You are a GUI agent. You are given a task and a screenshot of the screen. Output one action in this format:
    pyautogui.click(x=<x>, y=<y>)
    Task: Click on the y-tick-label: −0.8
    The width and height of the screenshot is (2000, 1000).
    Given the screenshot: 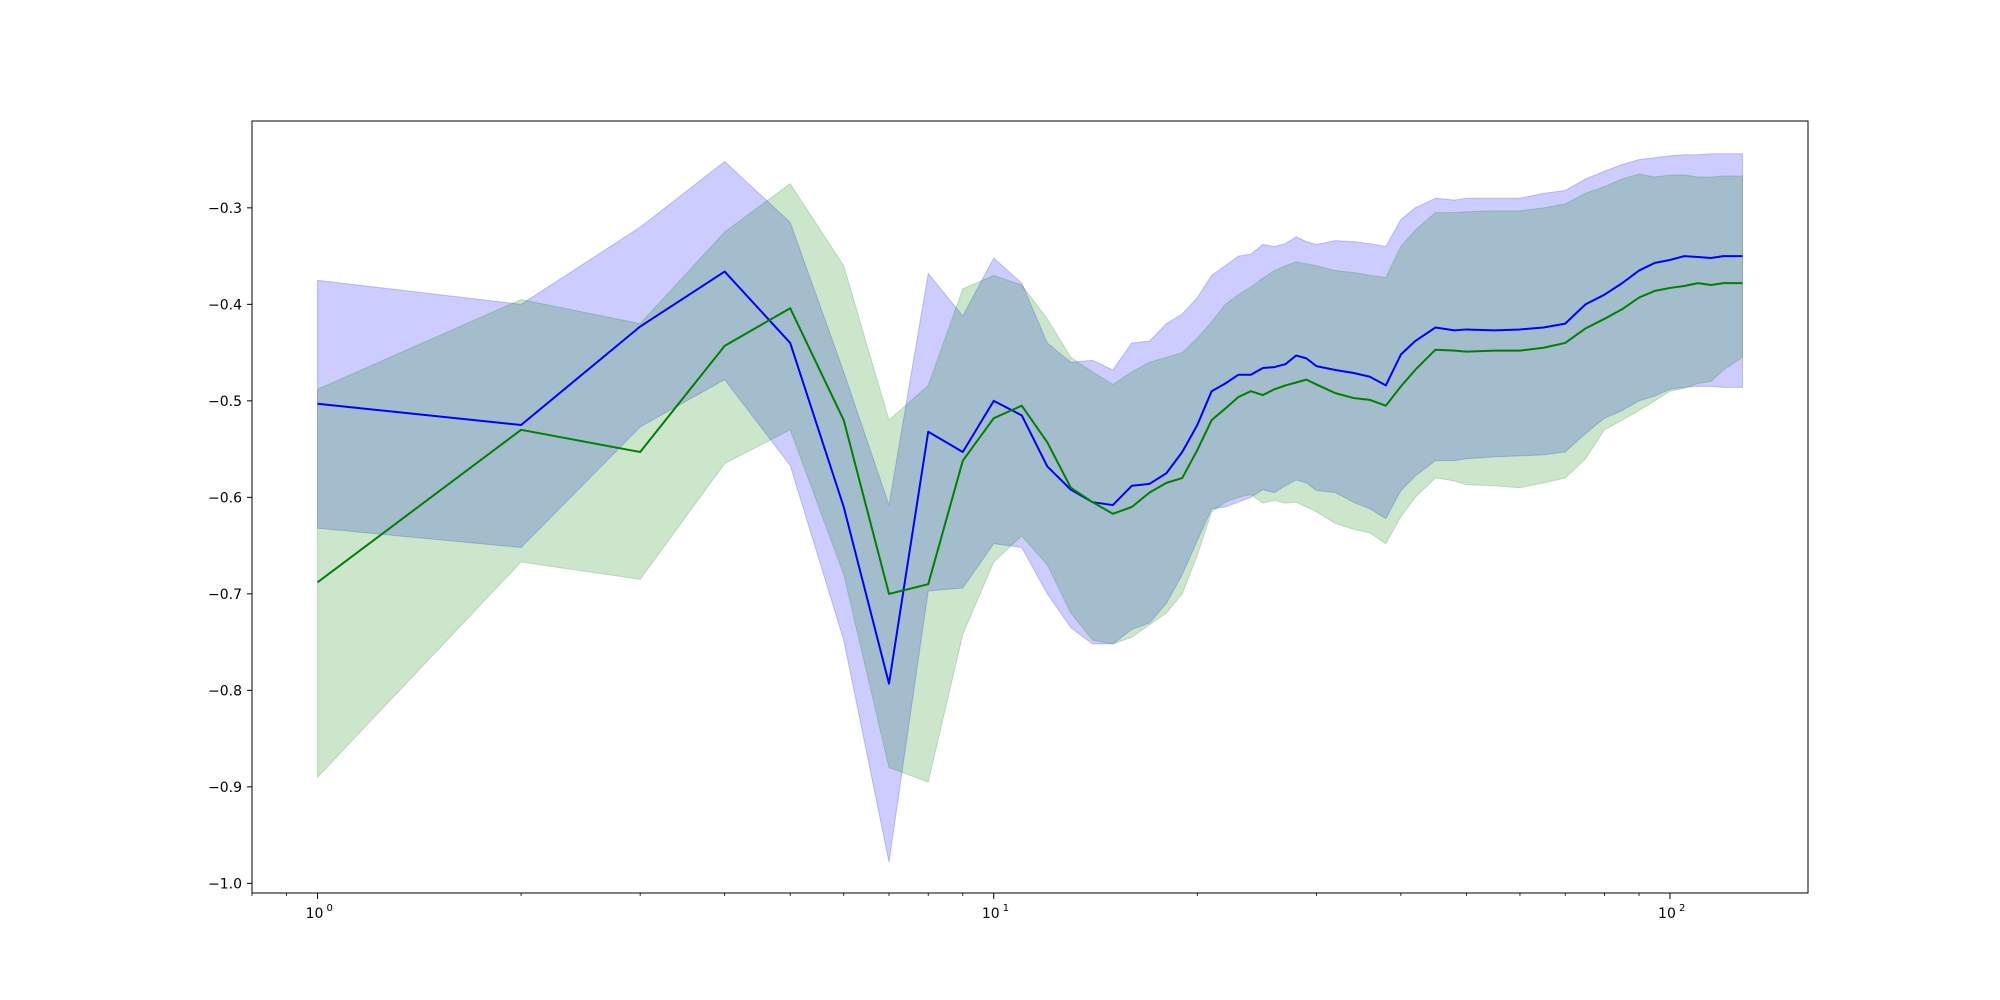 What is the action you would take?
    pyautogui.click(x=225, y=691)
    